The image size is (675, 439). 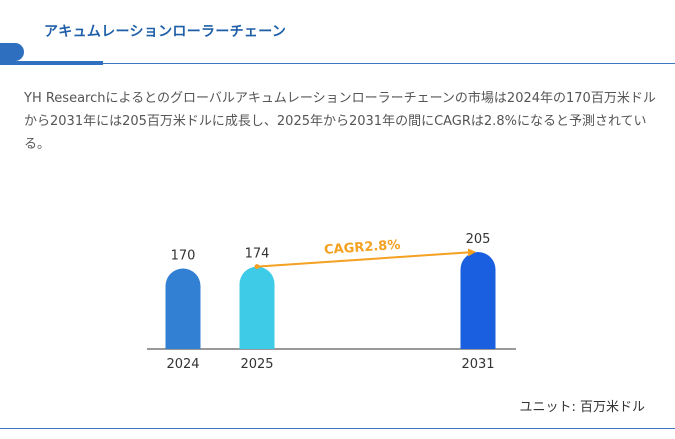 What do you see at coordinates (12, 52) in the screenshot?
I see `title-accent-tab` at bounding box center [12, 52].